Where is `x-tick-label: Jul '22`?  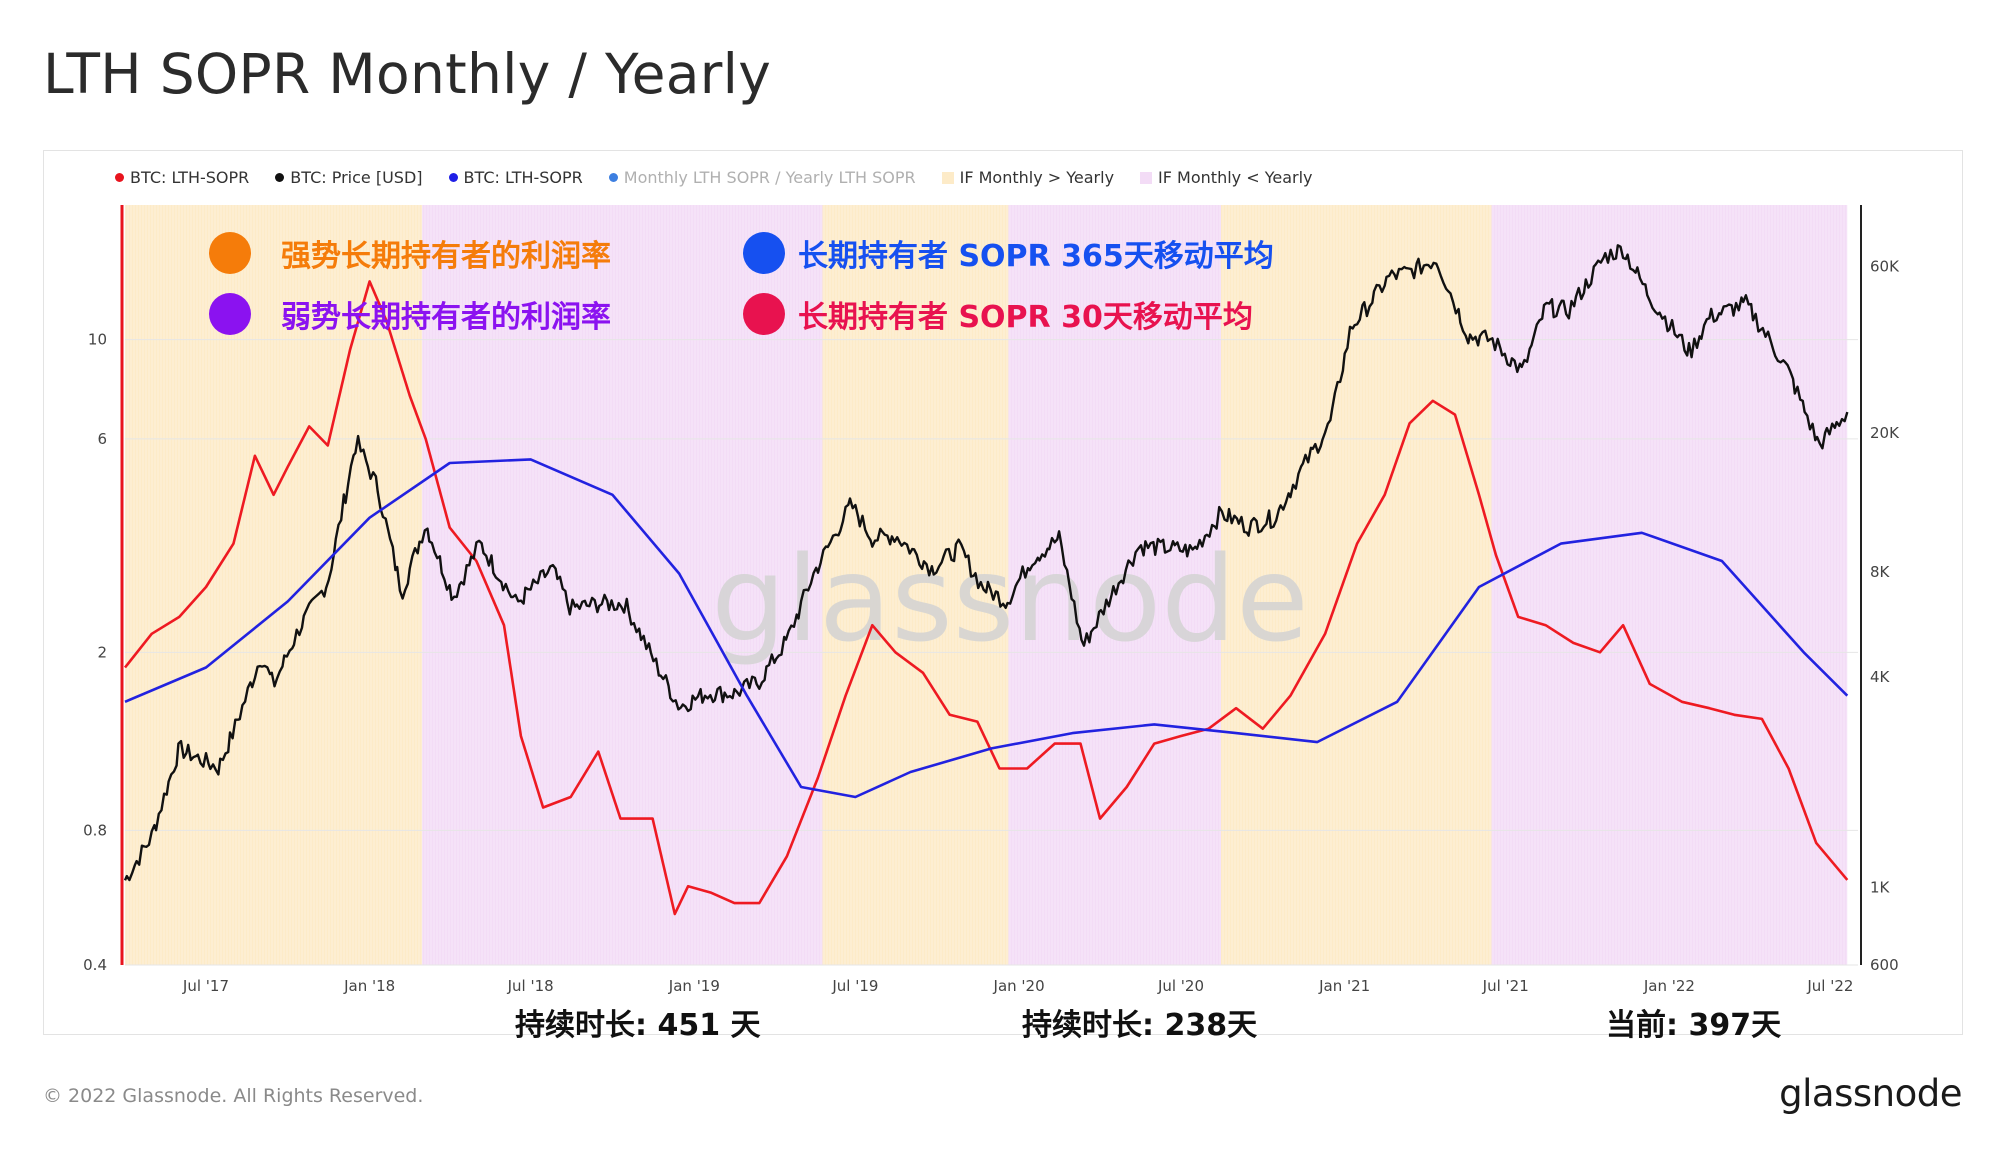
x-tick-label: Jul '22 is located at coordinates (1829, 986).